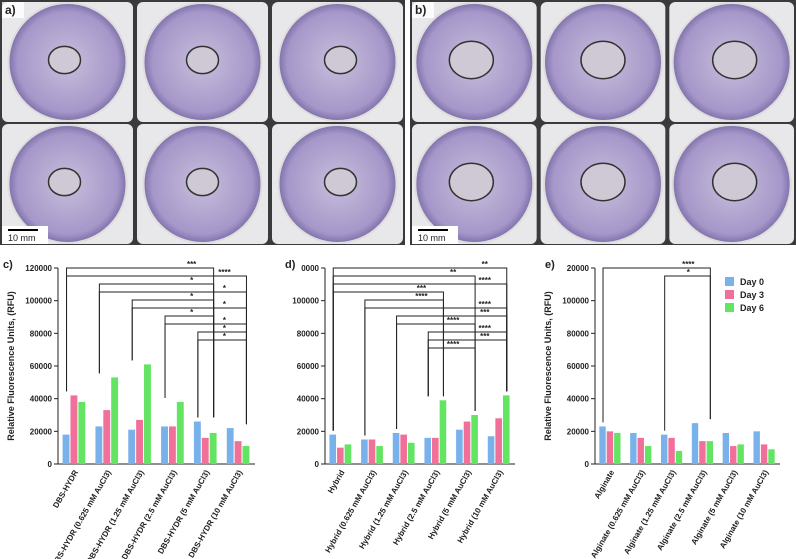 The image size is (796, 559). I want to click on x-tick-label: Alginate, so click(605, 484).